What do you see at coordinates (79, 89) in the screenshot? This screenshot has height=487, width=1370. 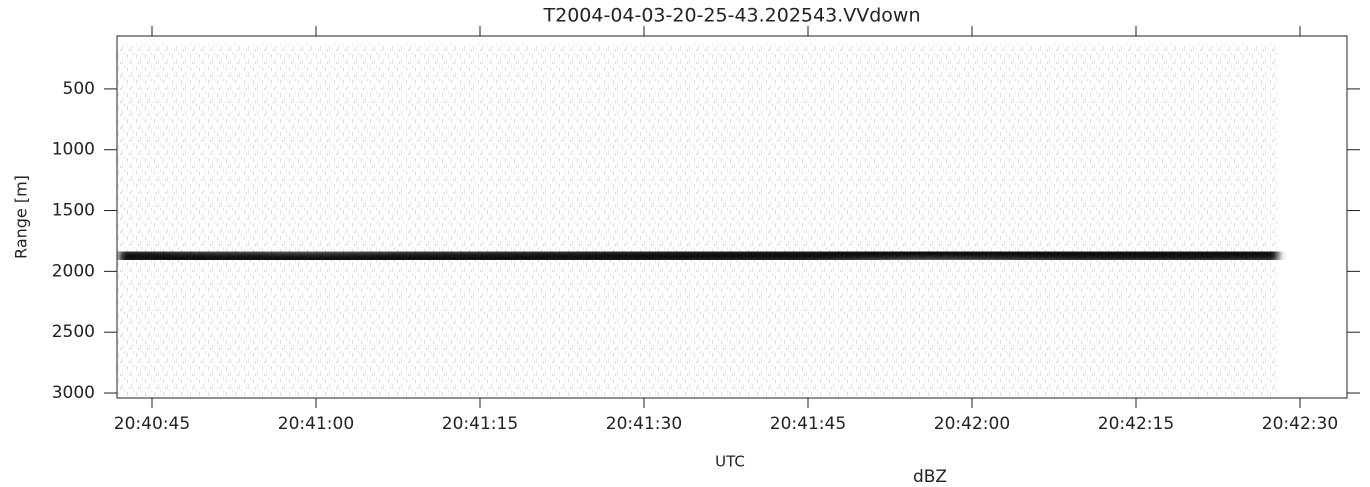 I see `y-tick-label: 500` at bounding box center [79, 89].